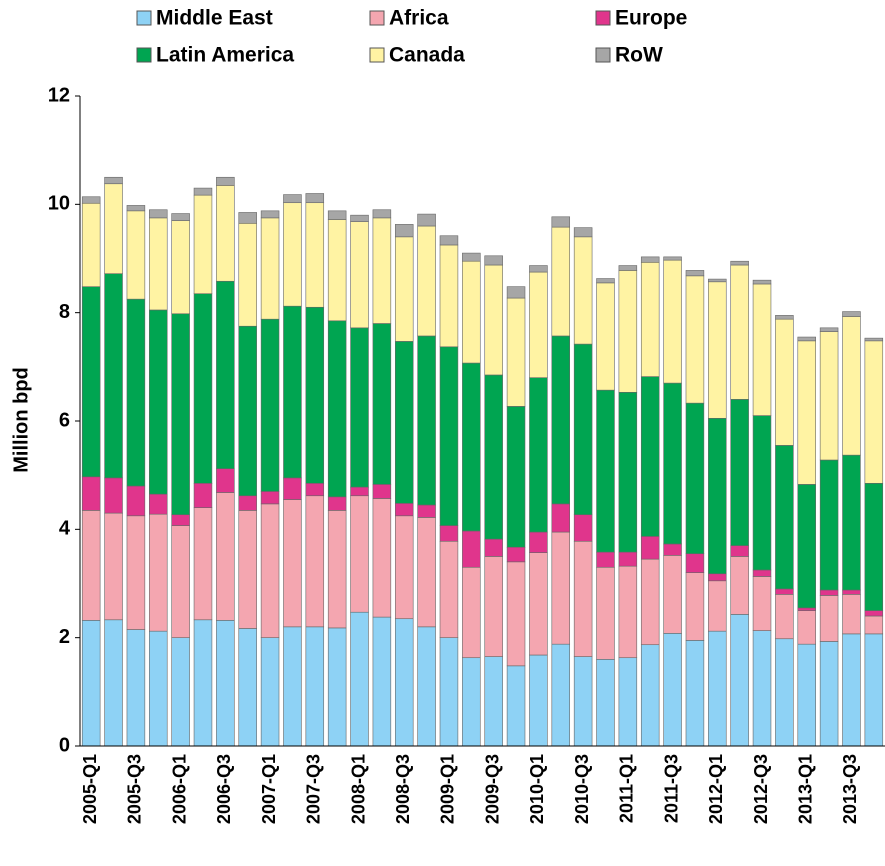 Image resolution: width=885 pixels, height=866 pixels. Describe the element at coordinates (639, 55) in the screenshot. I see `legend-label: RoW` at that location.